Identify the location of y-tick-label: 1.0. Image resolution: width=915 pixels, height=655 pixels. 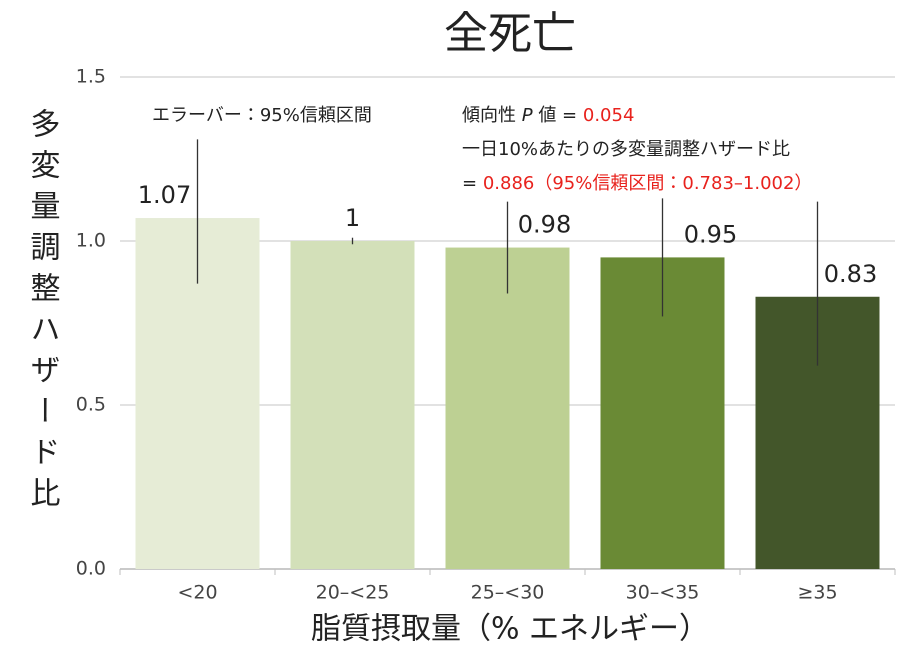
(91, 241).